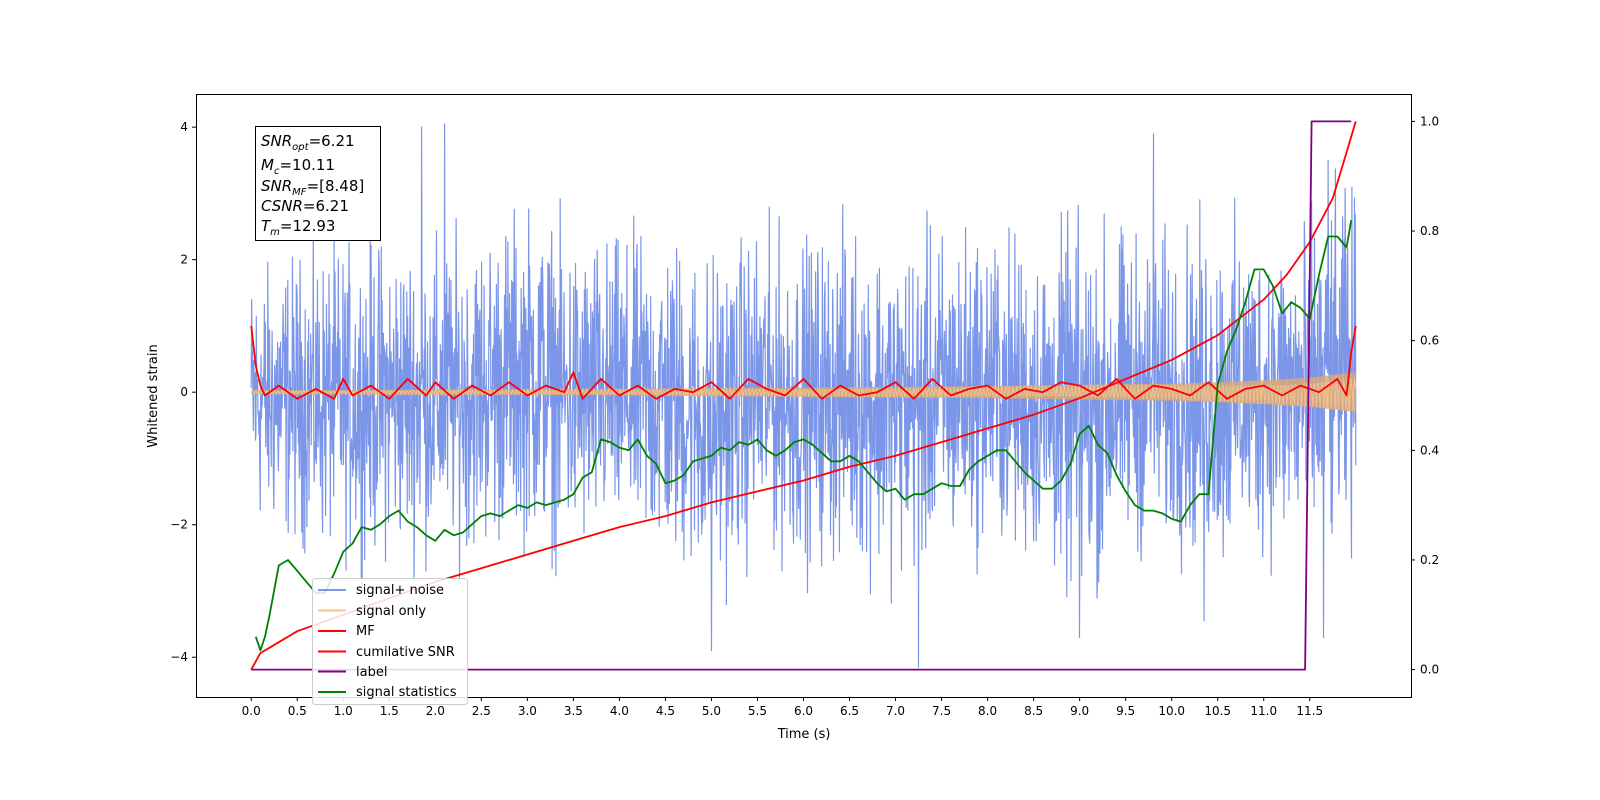 The image size is (1600, 800). Describe the element at coordinates (1429, 341) in the screenshot. I see `y2-tick-label: 0.6` at that location.